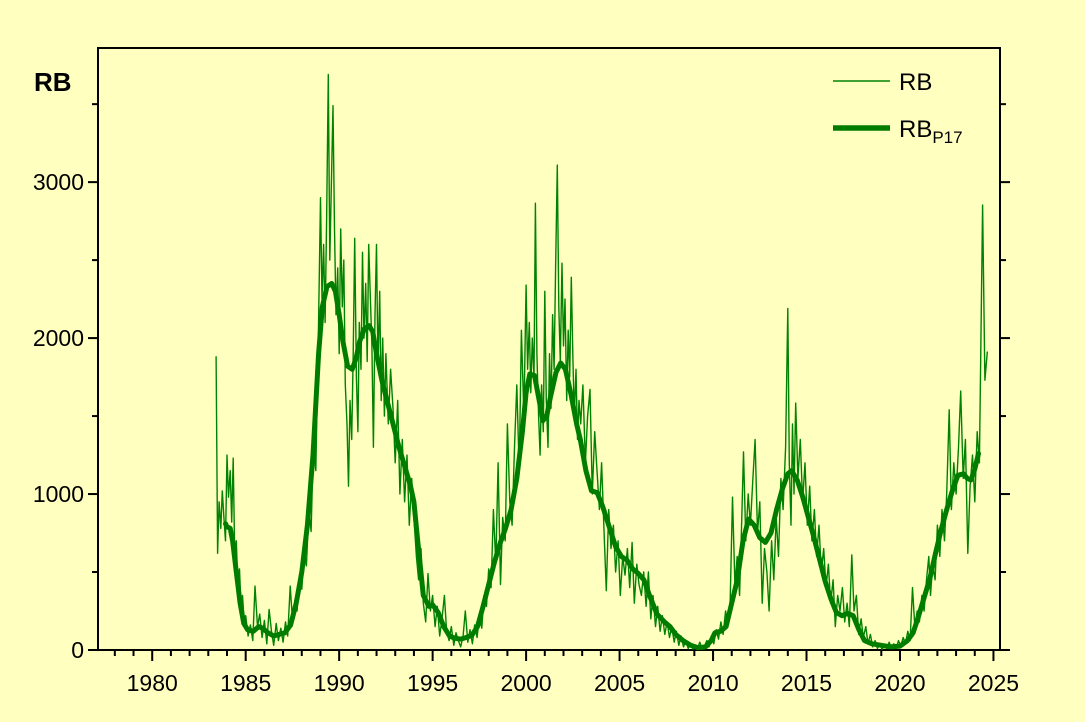 The image size is (1085, 722). What do you see at coordinates (993, 683) in the screenshot?
I see `x-tick-label: 2025` at bounding box center [993, 683].